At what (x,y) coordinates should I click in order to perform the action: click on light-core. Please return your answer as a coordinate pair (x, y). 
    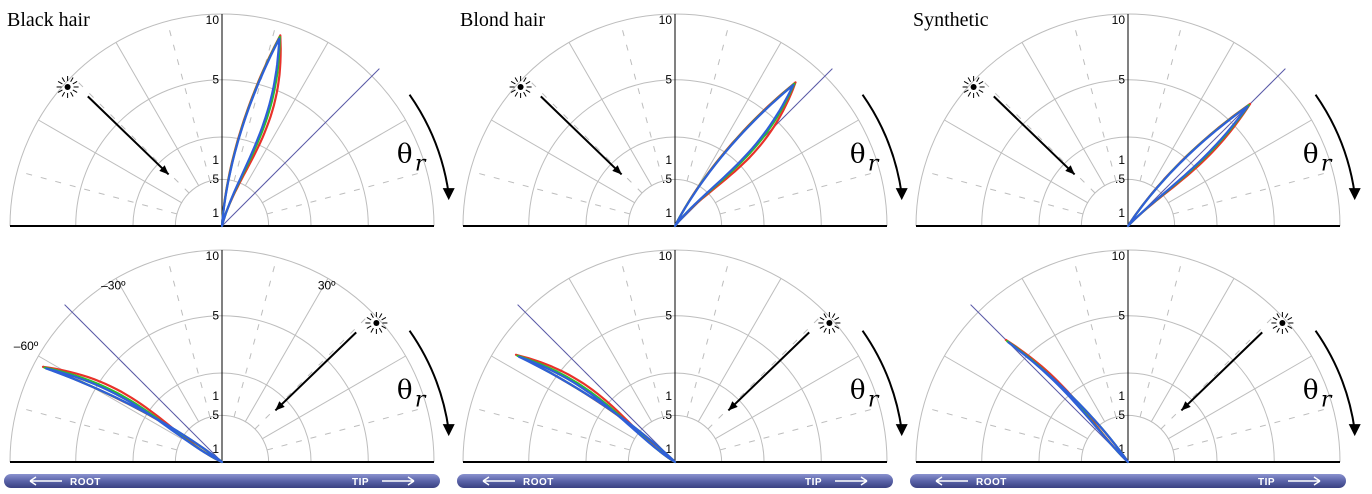
    Looking at the image, I should click on (973, 86).